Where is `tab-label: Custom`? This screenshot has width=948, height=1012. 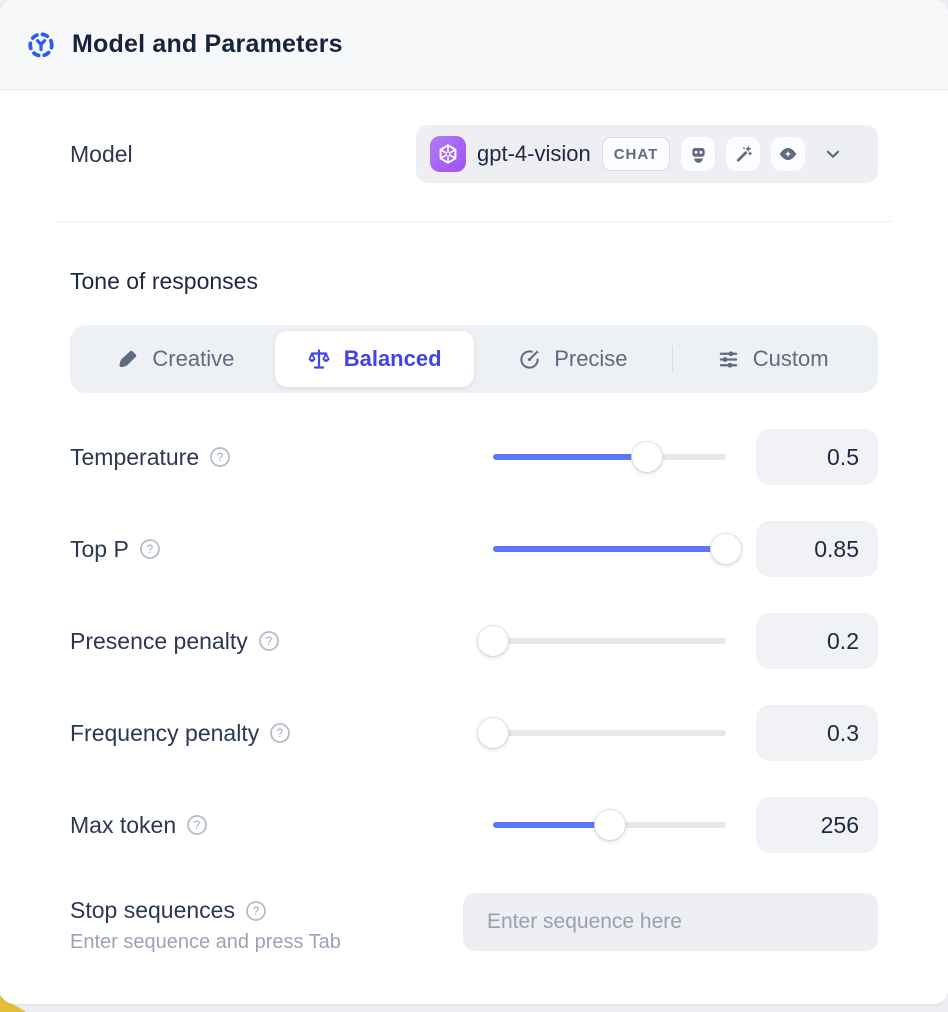 tab-label: Custom is located at coordinates (790, 358).